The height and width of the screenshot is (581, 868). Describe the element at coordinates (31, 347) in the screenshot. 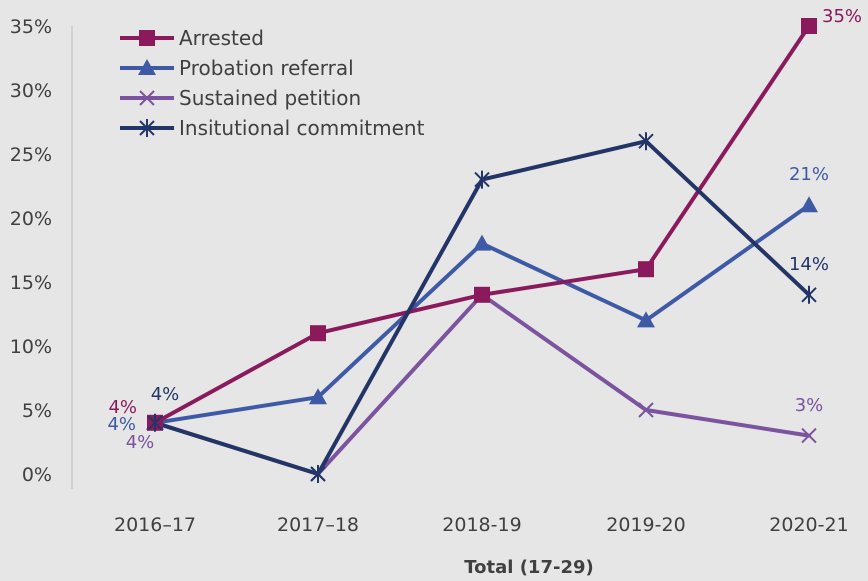

I see `y-tick-label: 10%` at that location.